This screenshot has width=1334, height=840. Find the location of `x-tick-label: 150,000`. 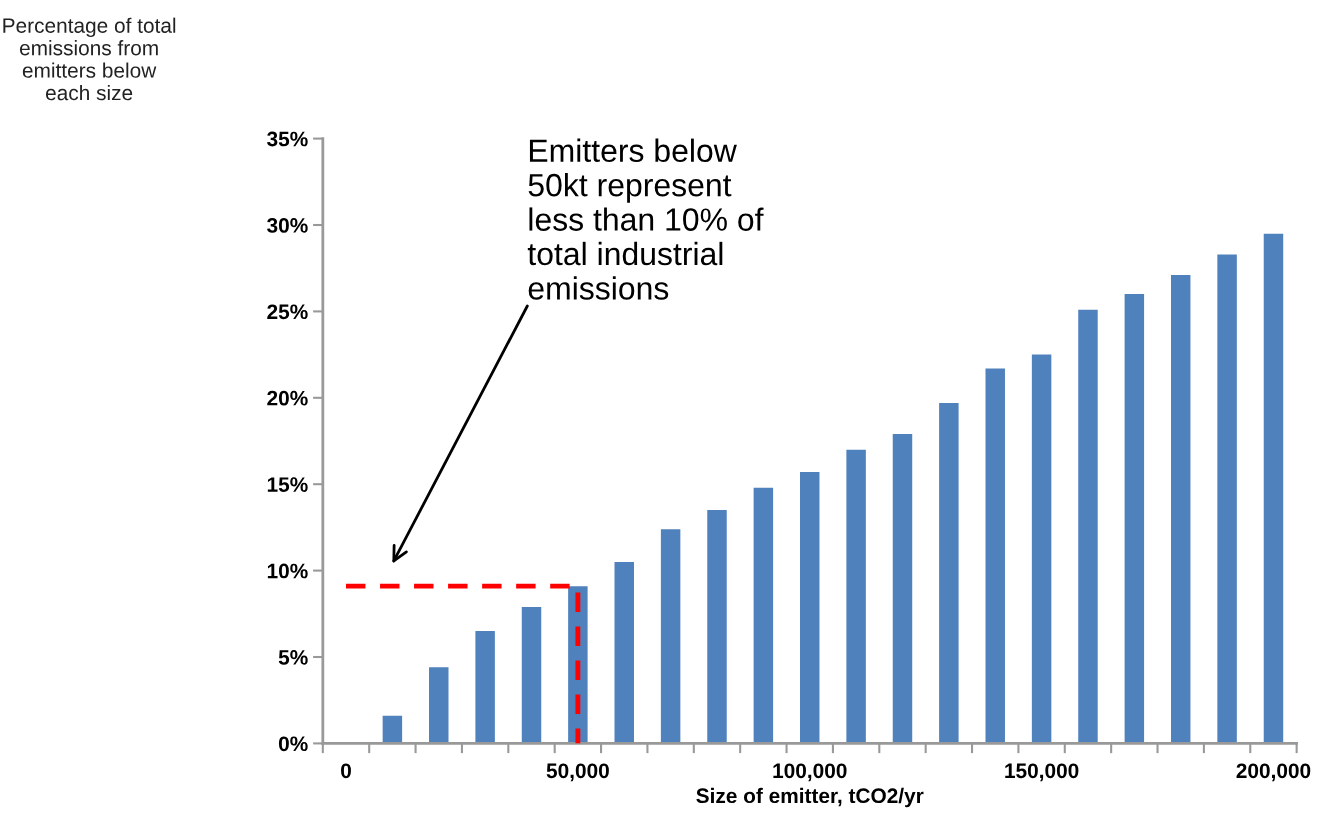

x-tick-label: 150,000 is located at coordinates (1042, 772).